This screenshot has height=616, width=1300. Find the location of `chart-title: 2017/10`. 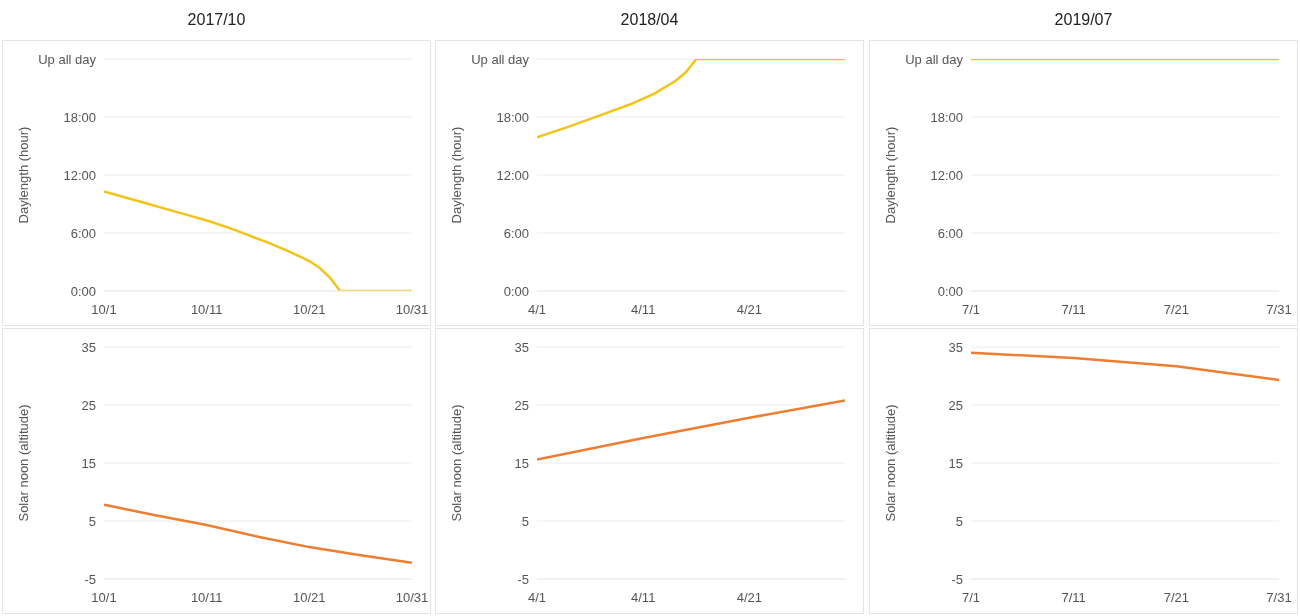

chart-title: 2017/10 is located at coordinates (216, 20).